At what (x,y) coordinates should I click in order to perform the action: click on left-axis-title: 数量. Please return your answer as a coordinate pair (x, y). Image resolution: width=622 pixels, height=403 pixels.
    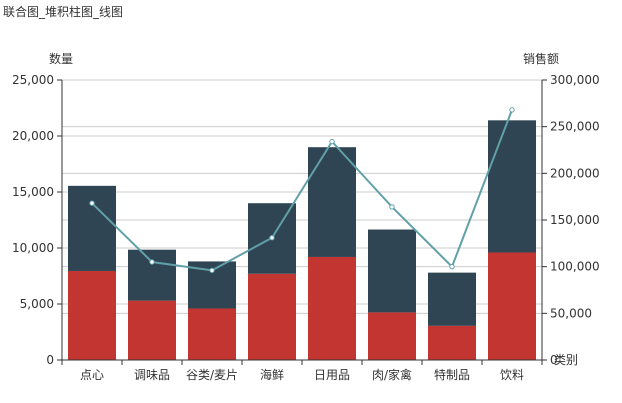
    Looking at the image, I should click on (61, 58).